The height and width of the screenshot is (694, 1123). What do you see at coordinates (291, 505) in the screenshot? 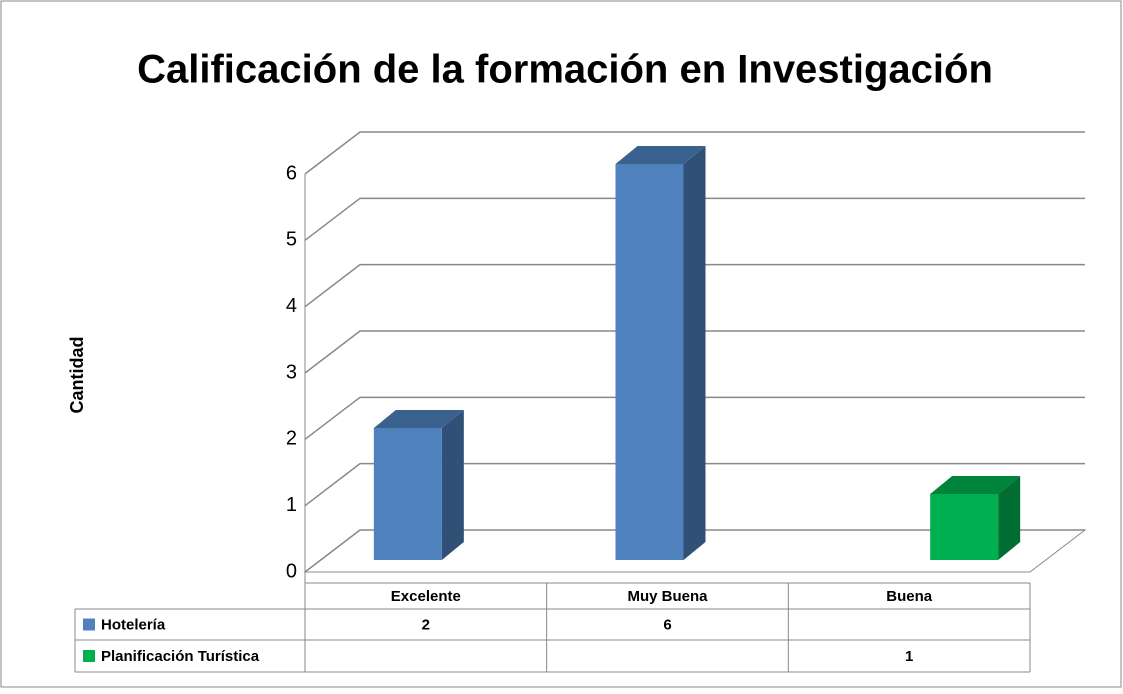
I see `y-tick-label: 1` at bounding box center [291, 505].